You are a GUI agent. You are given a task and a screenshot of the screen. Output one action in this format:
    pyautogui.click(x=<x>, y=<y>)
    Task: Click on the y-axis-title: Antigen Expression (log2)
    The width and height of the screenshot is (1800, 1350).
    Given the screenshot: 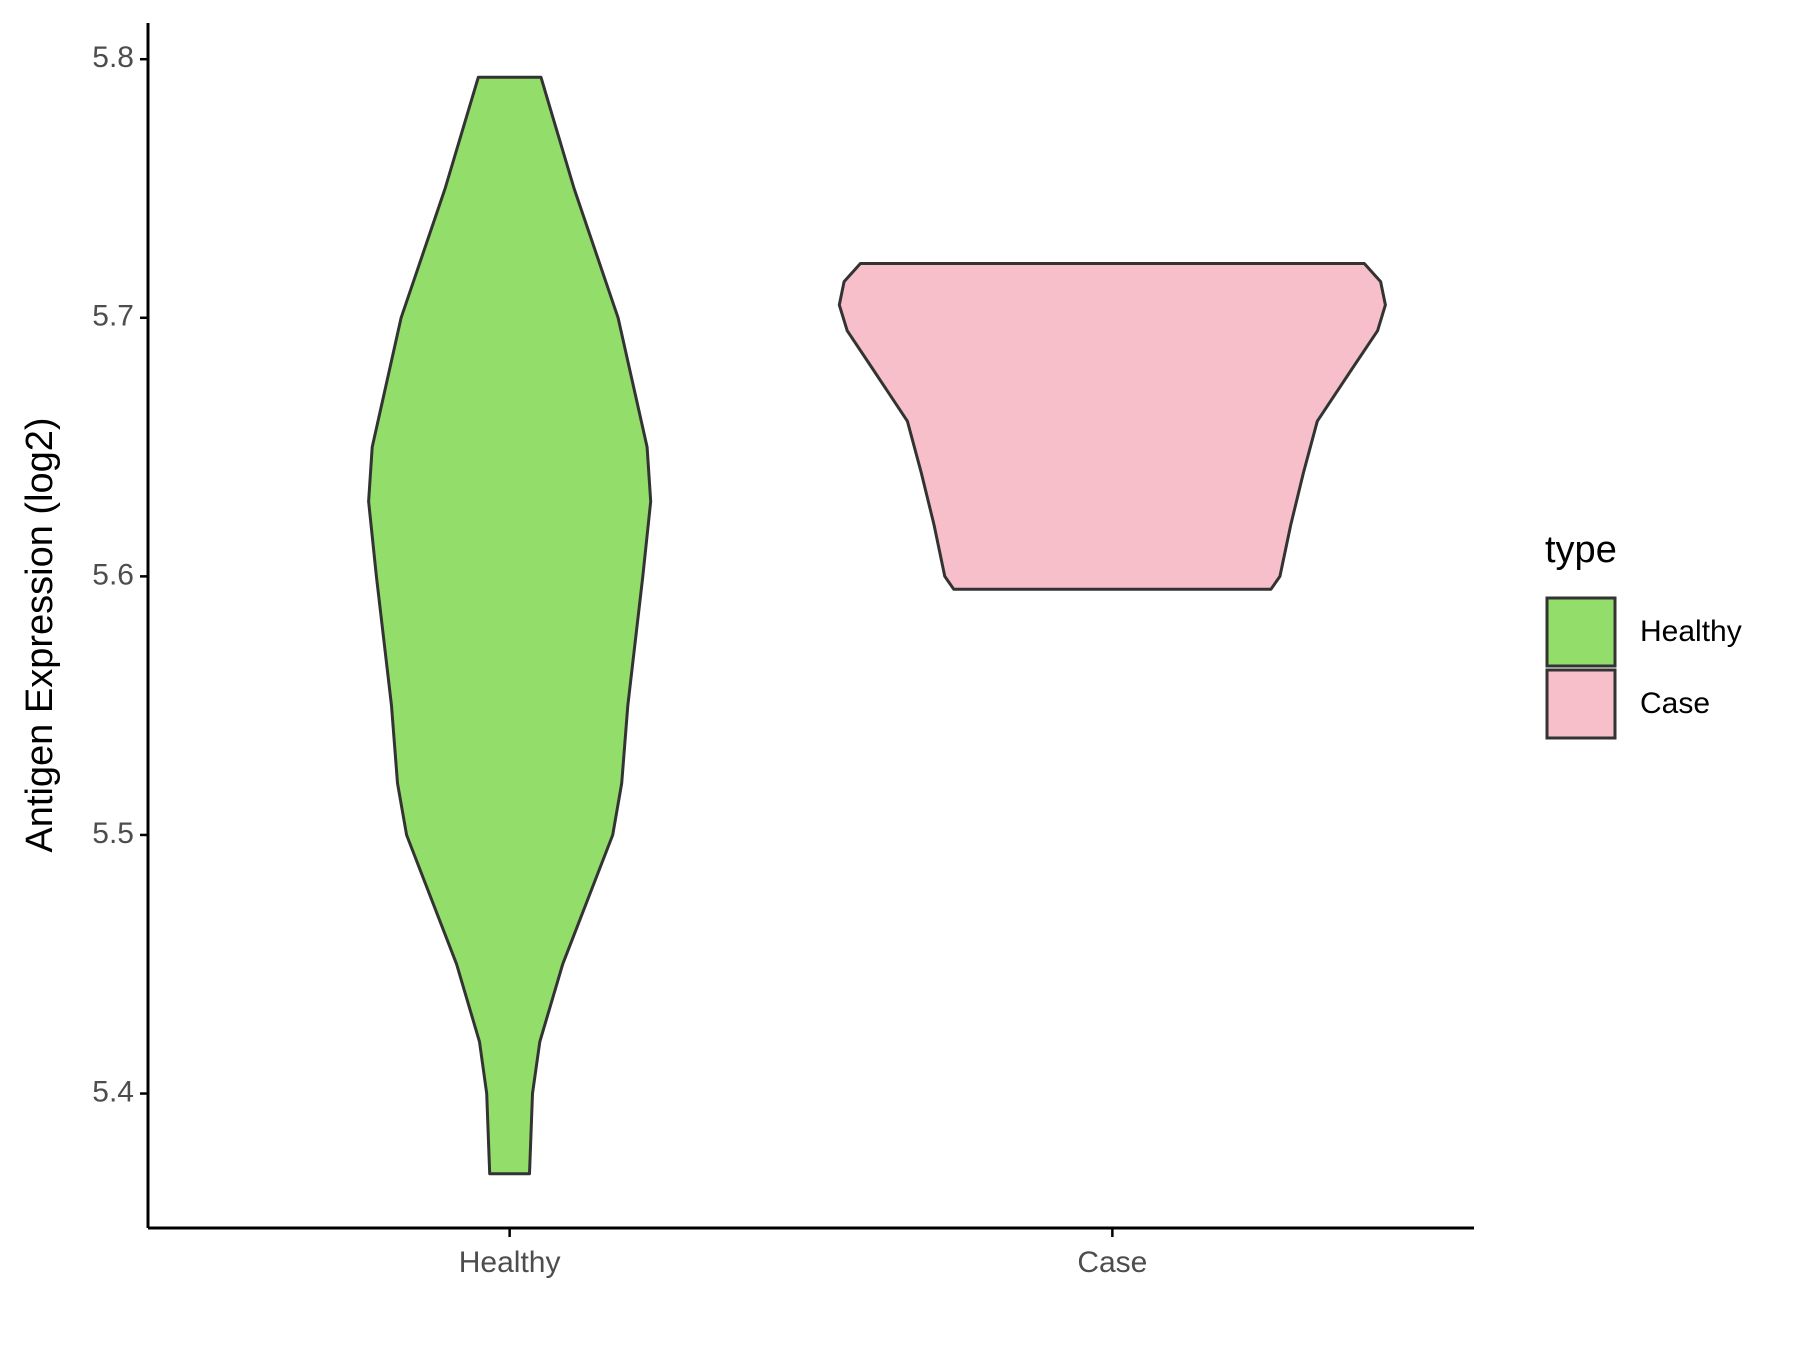 What is the action you would take?
    pyautogui.click(x=40, y=634)
    